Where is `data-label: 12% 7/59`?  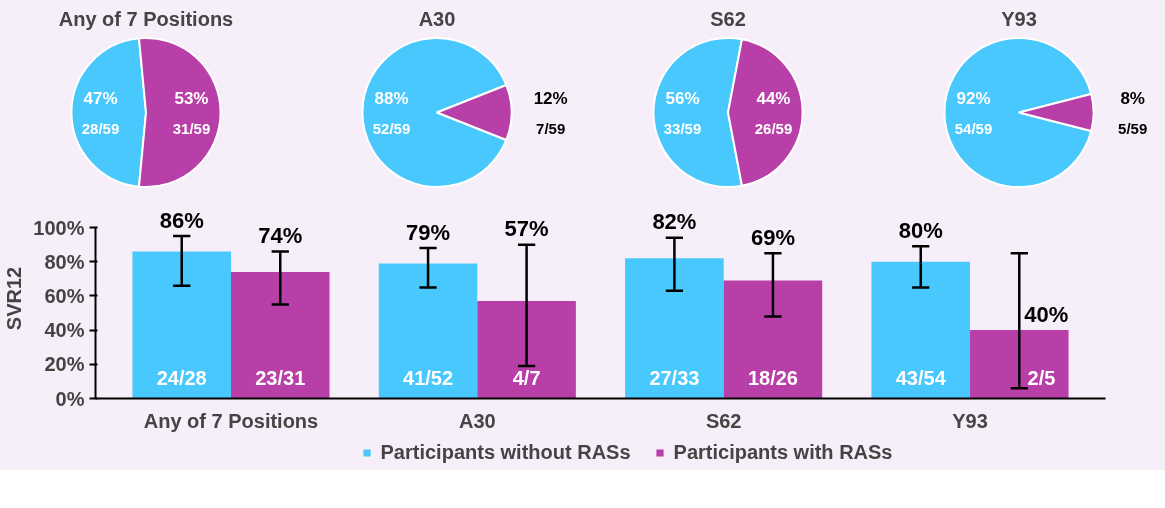 data-label: 12% 7/59 is located at coordinates (550, 113).